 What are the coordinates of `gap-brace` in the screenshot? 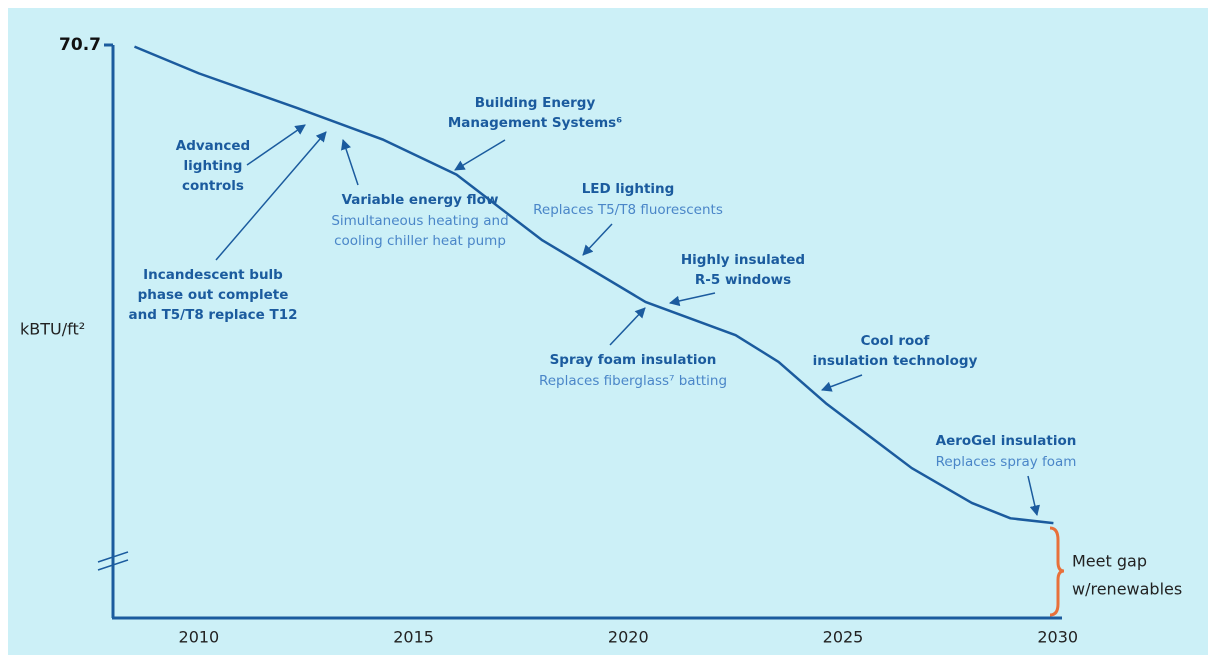 It's located at (1057, 571).